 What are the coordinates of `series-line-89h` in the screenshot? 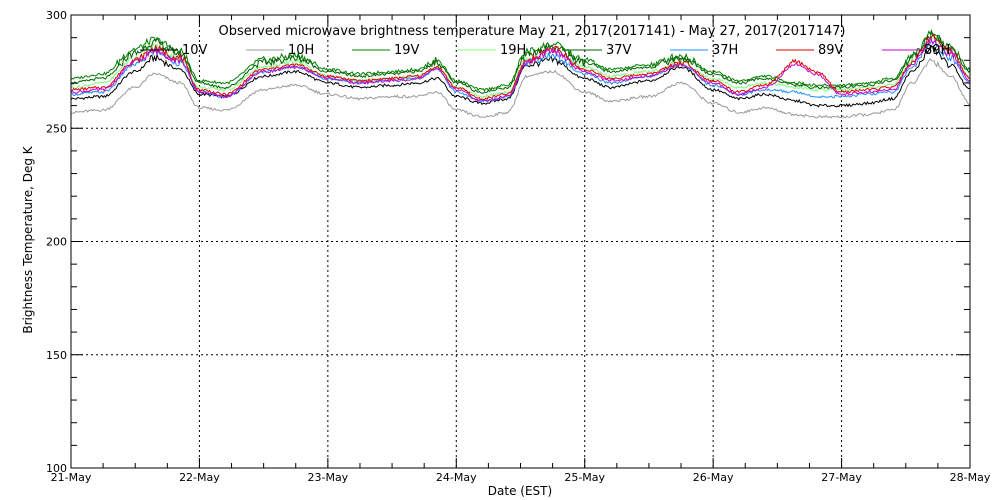 It's located at (520, 69).